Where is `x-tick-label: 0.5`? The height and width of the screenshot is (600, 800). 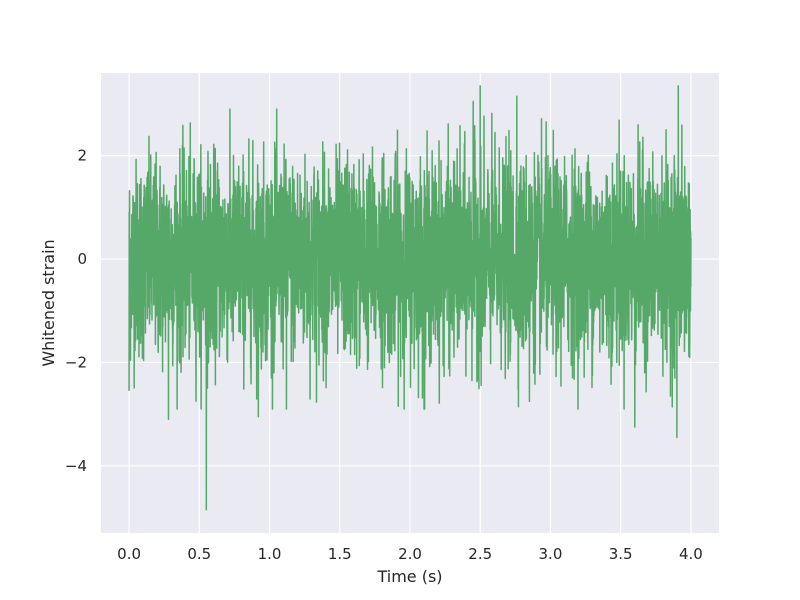 x-tick-label: 0.5 is located at coordinates (199, 554).